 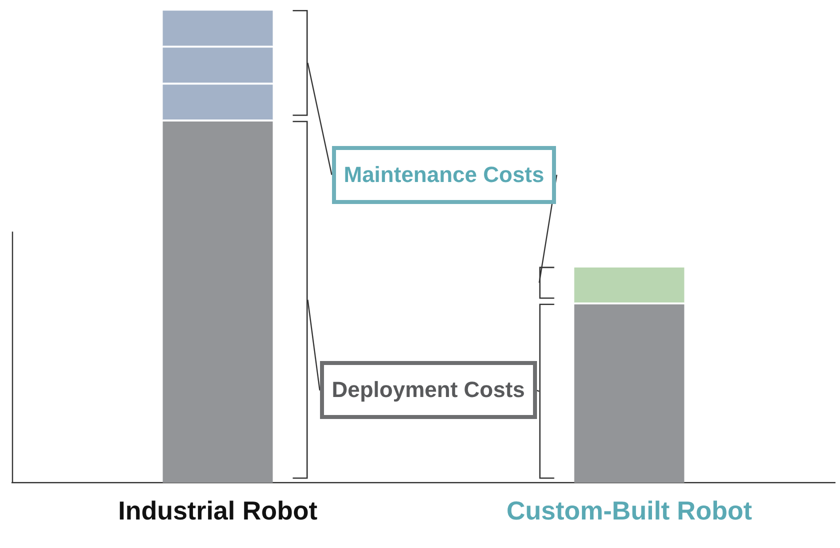 I want to click on x-tick-label: Custom-Built Robot, so click(x=629, y=511).